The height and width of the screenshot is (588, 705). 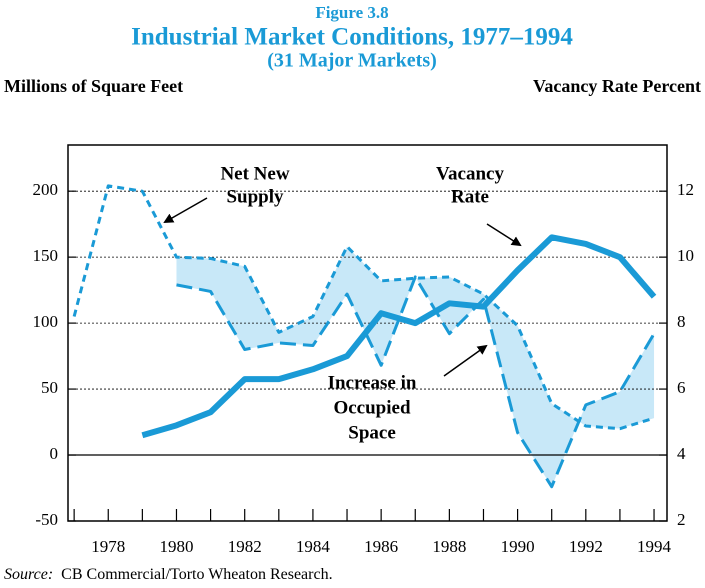 I want to click on y-tick-label: -50, so click(x=46, y=519).